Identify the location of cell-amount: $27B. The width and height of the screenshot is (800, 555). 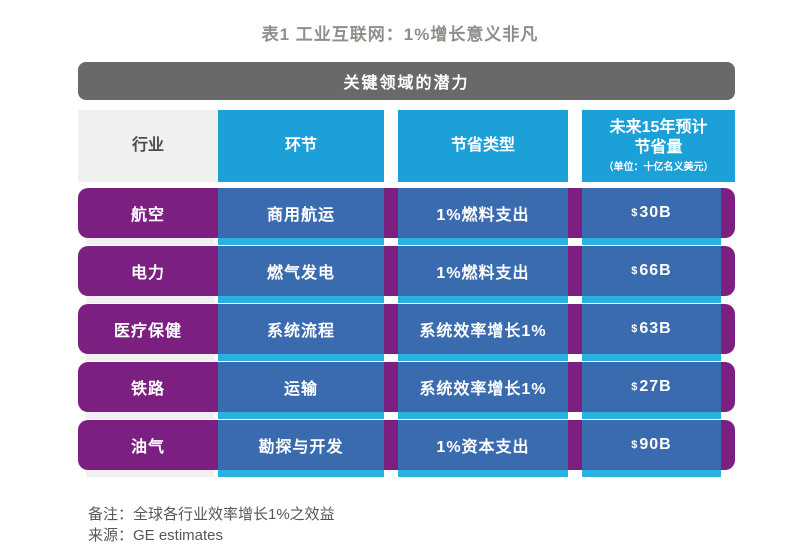
(651, 390).